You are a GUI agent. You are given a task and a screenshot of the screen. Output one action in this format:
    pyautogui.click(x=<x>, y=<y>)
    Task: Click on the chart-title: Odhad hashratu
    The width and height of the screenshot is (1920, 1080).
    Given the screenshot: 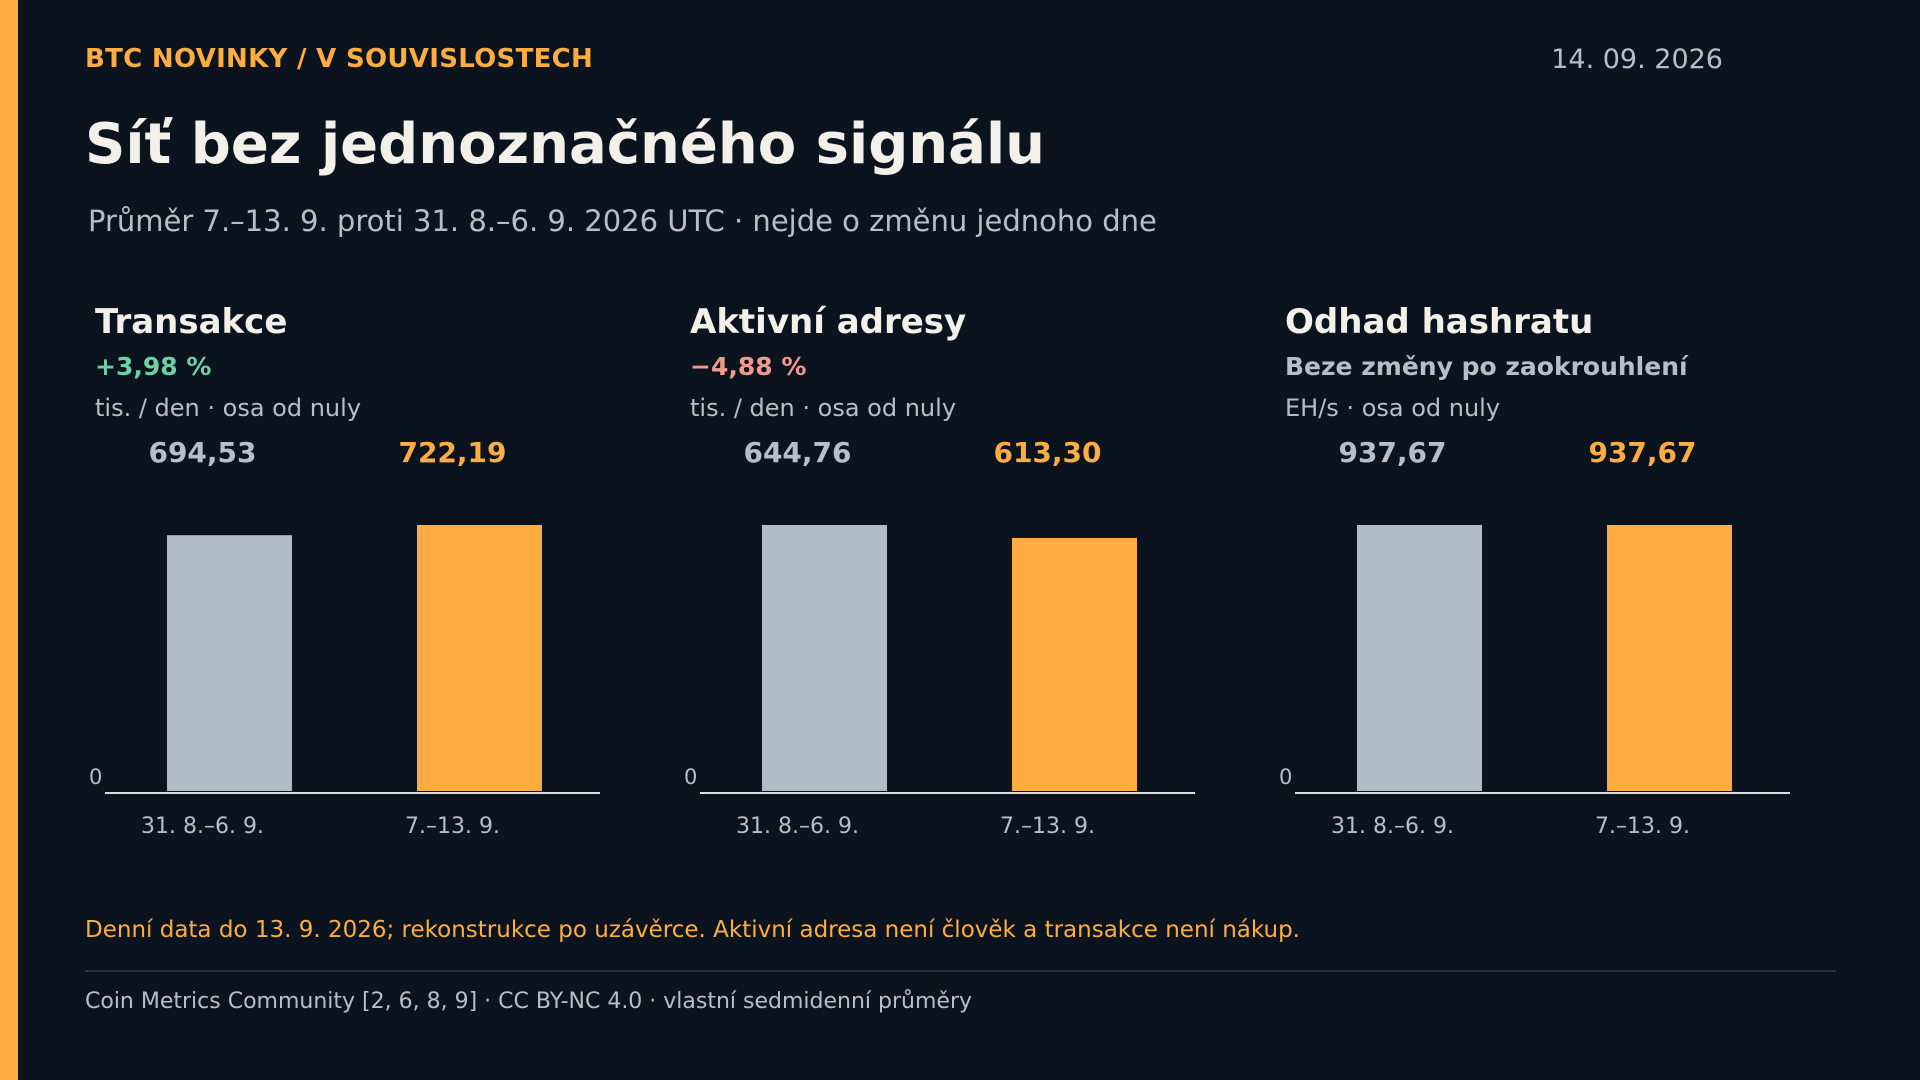 What is the action you would take?
    pyautogui.click(x=1439, y=322)
    